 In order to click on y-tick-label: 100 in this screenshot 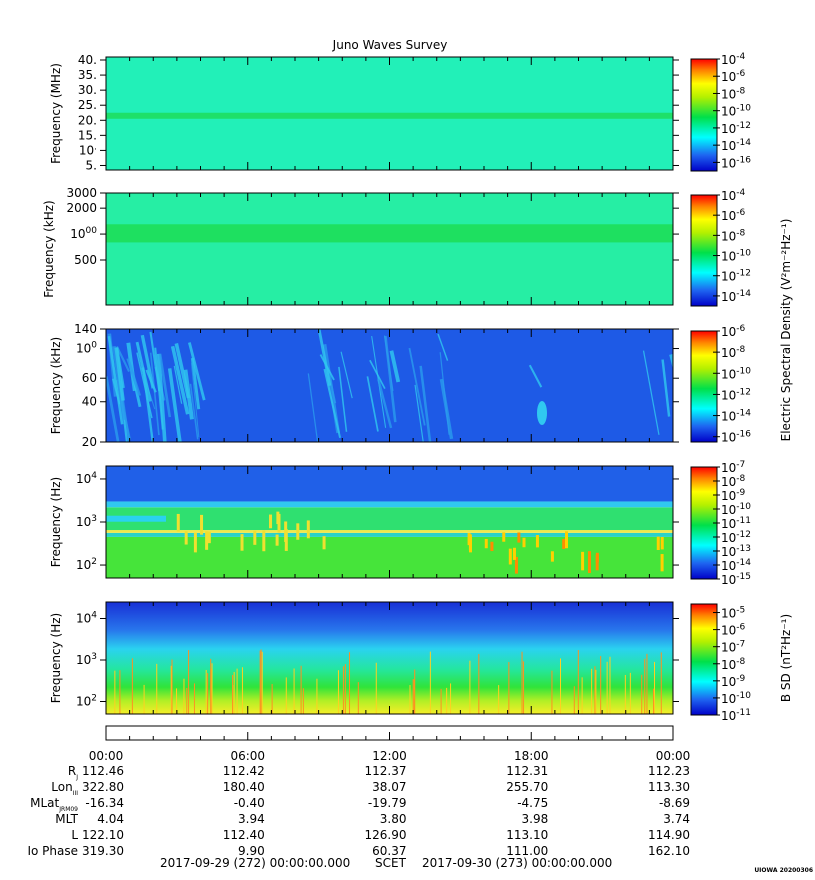, I will do `click(86, 348)`.